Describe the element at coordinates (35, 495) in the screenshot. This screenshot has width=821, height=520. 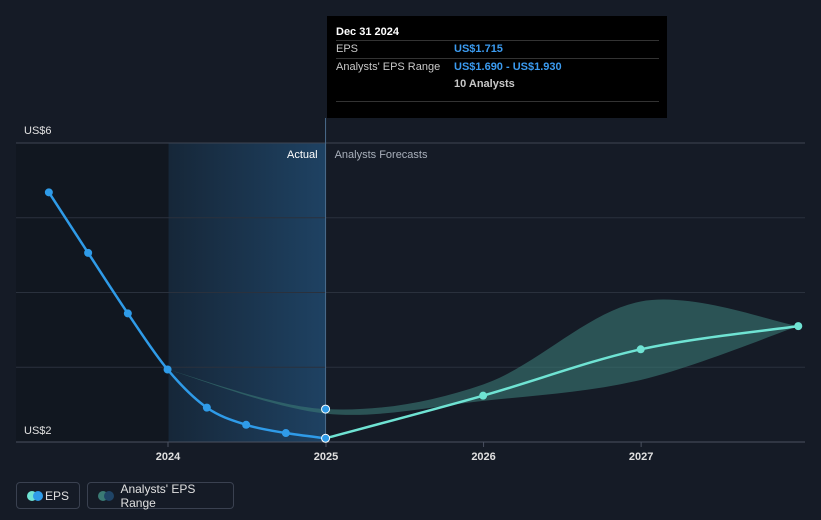
I see `eps-legend-icon` at that location.